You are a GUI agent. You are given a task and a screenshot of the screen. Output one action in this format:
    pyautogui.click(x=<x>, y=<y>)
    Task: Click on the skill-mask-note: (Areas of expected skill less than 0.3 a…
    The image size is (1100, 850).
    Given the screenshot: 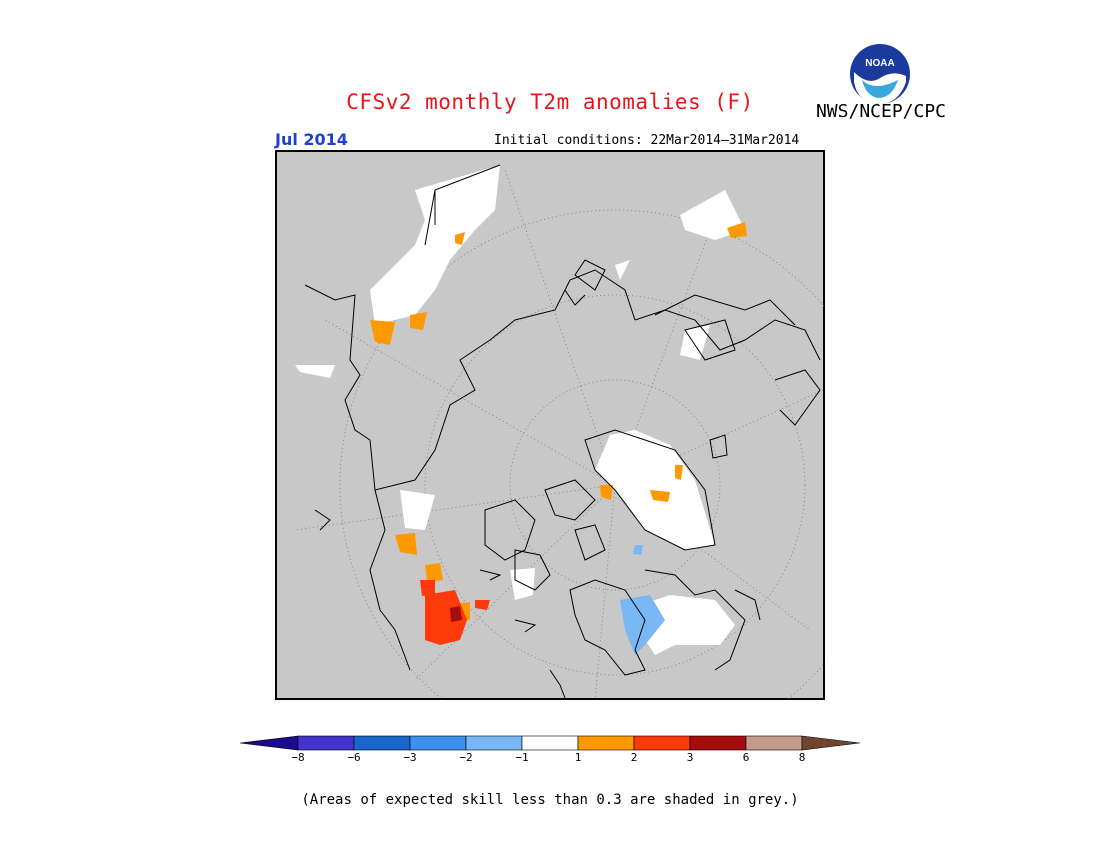 What is the action you would take?
    pyautogui.click(x=550, y=800)
    